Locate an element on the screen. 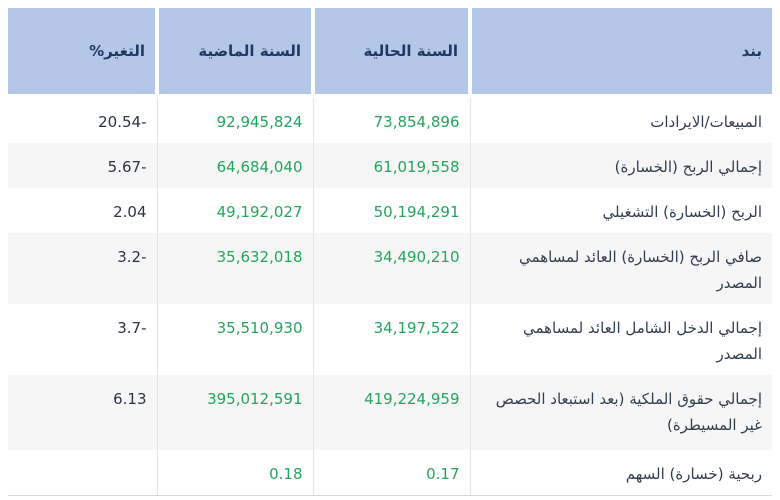 The height and width of the screenshot is (500, 780). current-year-value: 34,197,522 is located at coordinates (391, 339).